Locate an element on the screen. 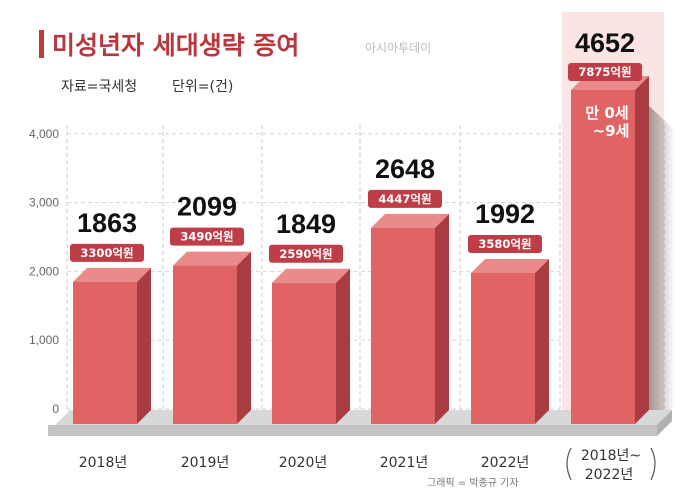 The height and width of the screenshot is (492, 700). amount-label: 4447억원 is located at coordinates (404, 199).